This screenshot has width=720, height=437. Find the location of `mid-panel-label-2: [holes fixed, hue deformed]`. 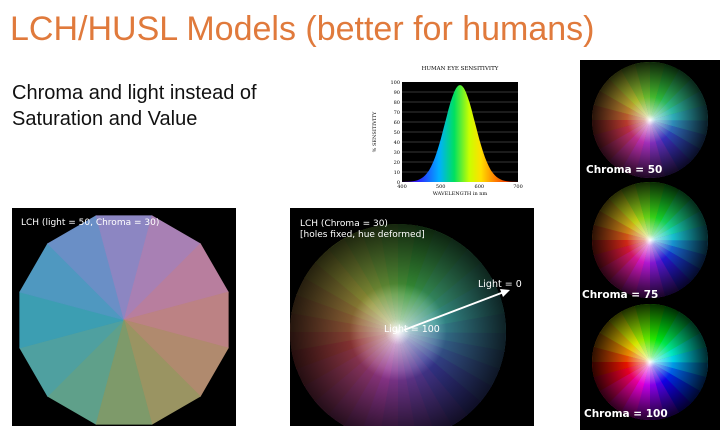

mid-panel-label-2: [holes fixed, hue deformed] is located at coordinates (362, 235).